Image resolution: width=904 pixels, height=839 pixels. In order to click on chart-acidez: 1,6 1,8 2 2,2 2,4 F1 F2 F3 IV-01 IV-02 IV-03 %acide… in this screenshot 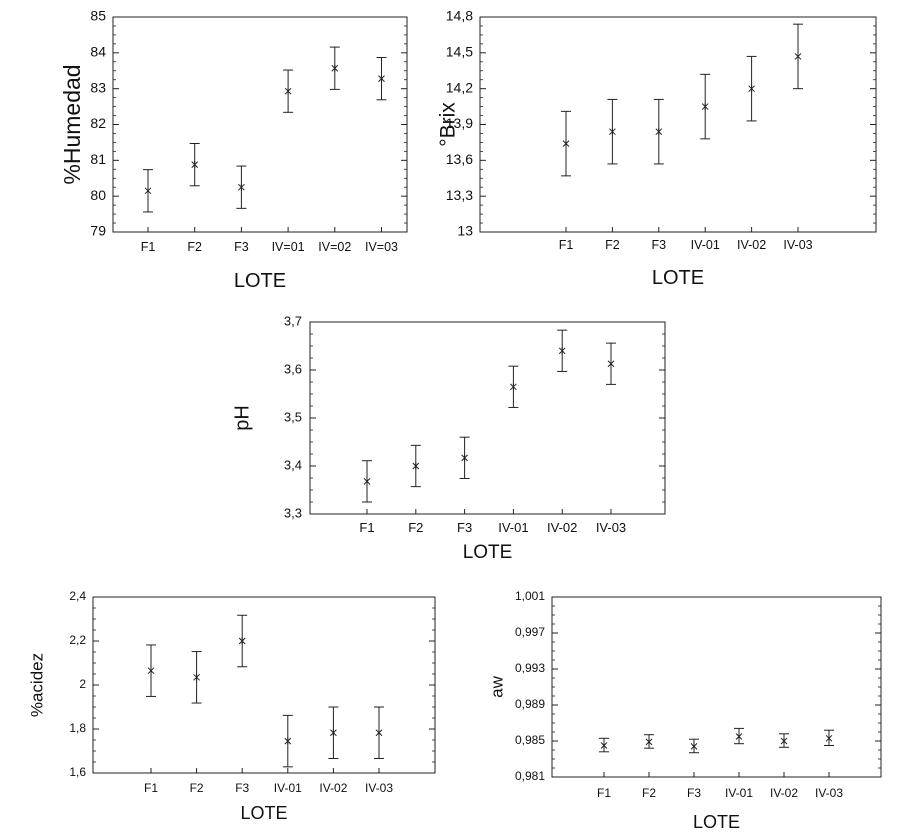, I will do `click(231, 706)`.